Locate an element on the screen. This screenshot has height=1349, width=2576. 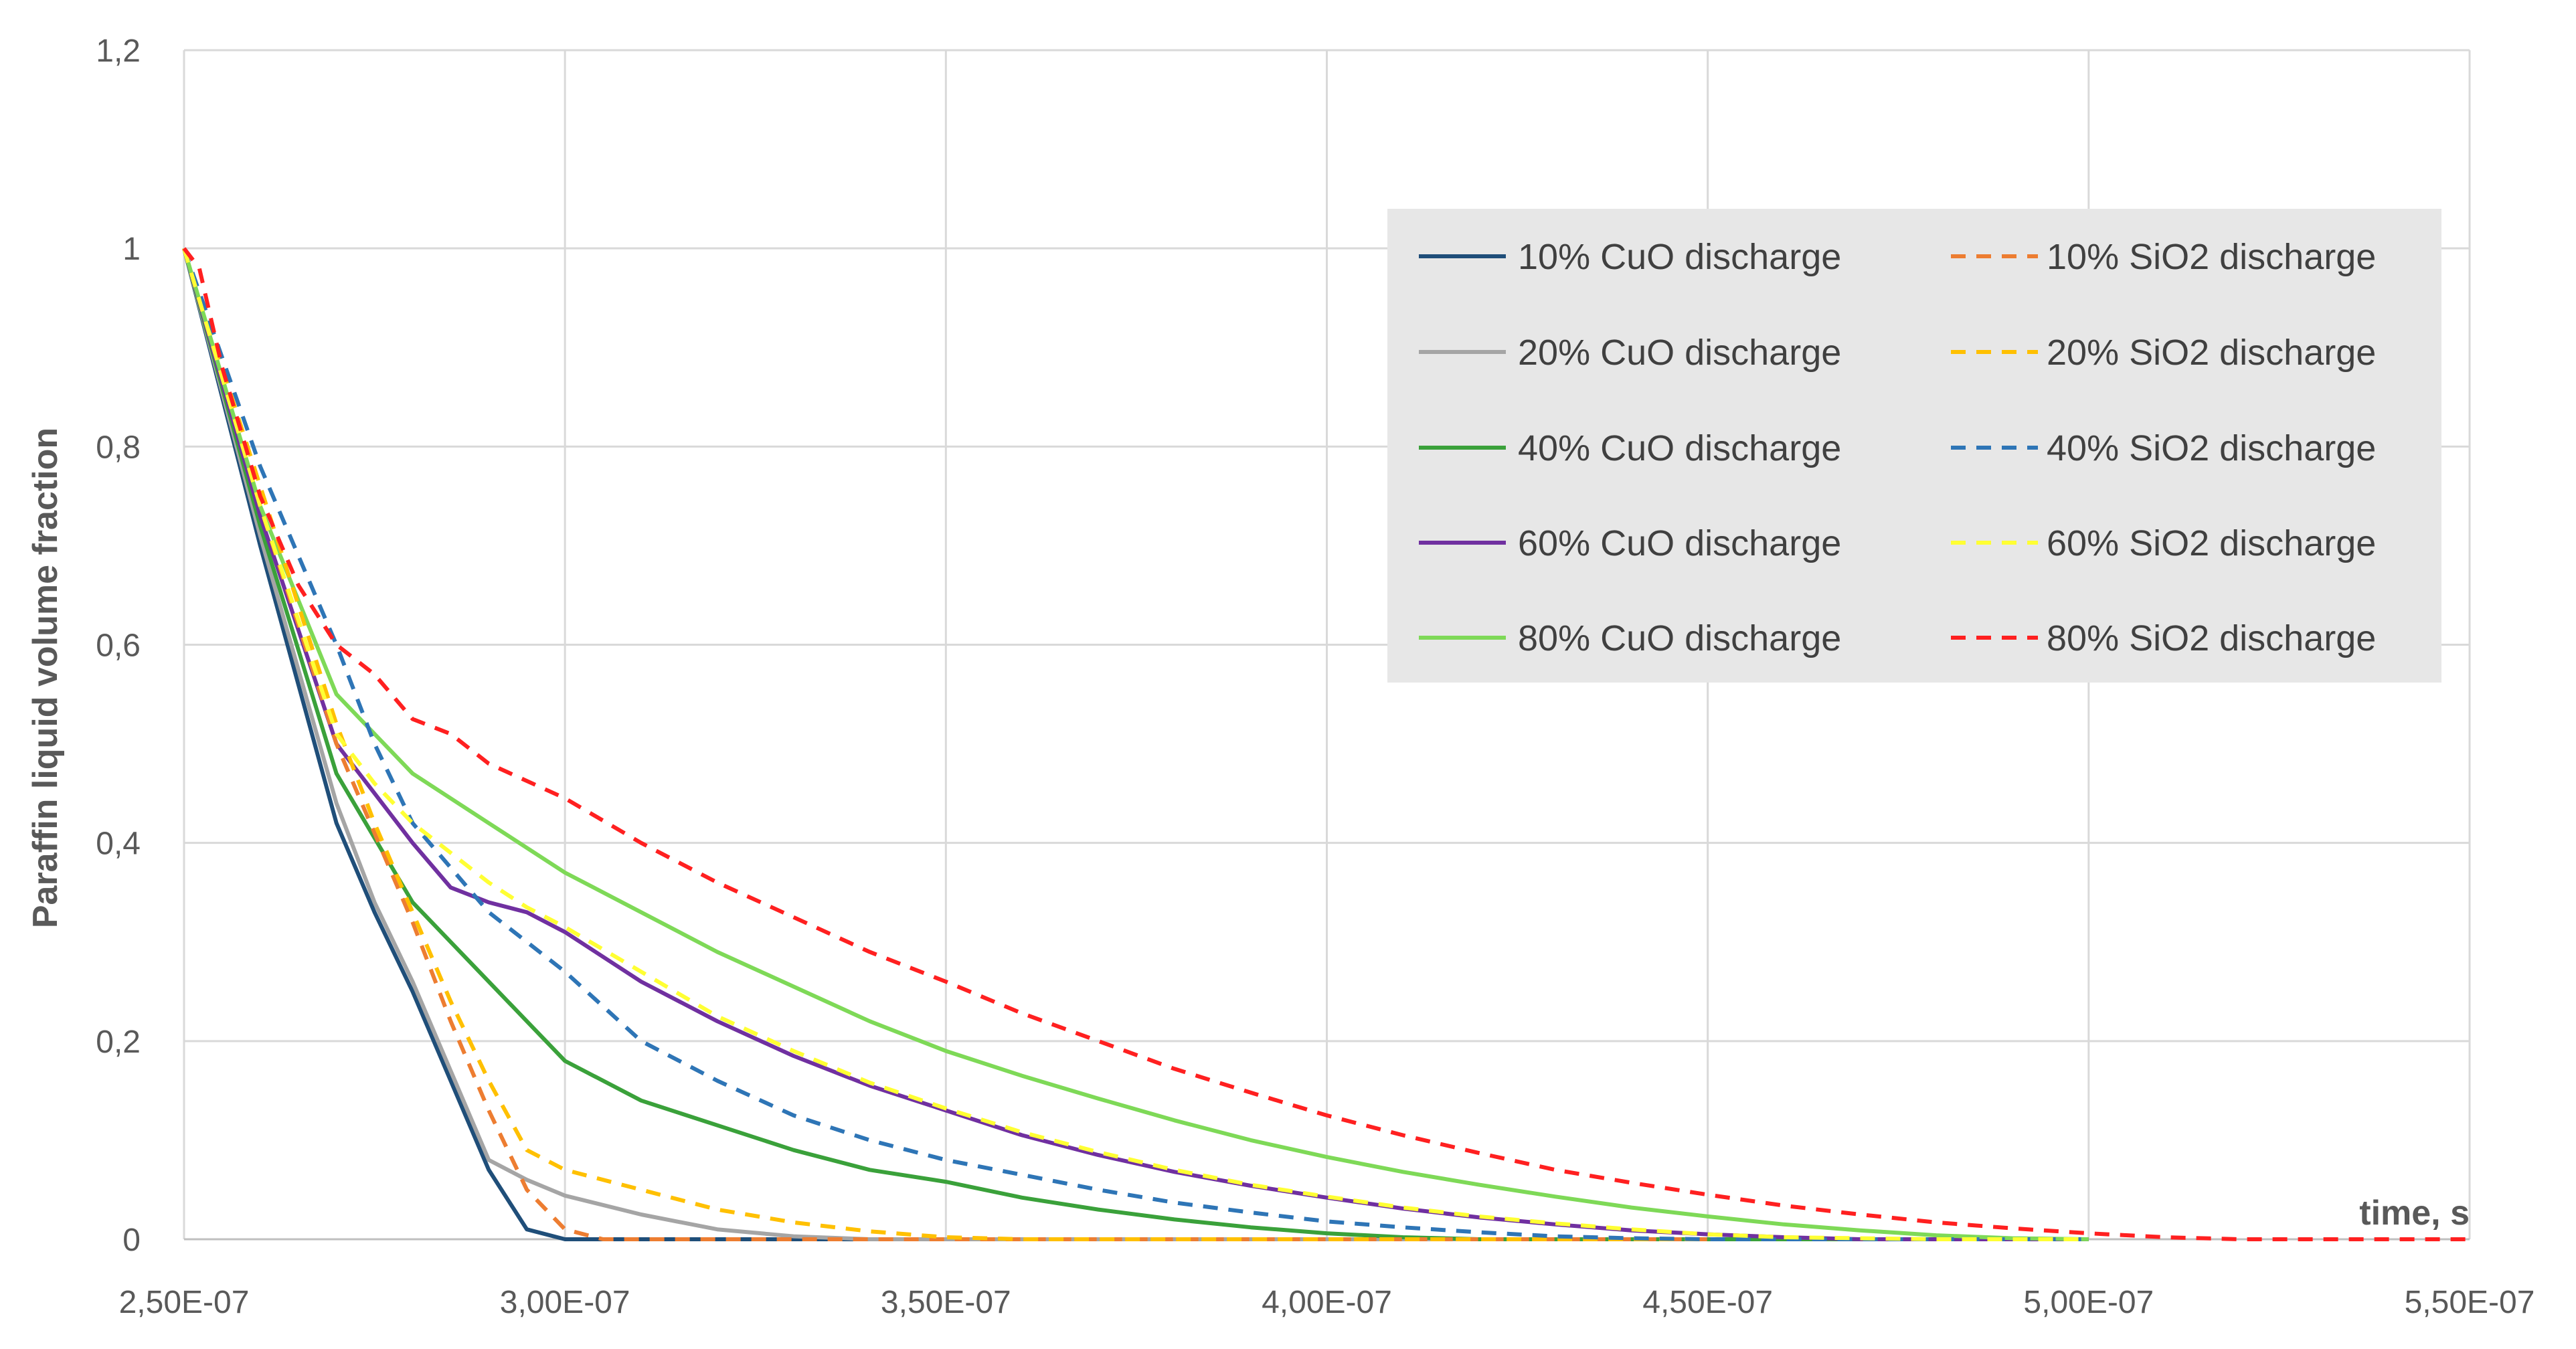
legend-label: 60% SiO2 discharge is located at coordinates (2211, 543).